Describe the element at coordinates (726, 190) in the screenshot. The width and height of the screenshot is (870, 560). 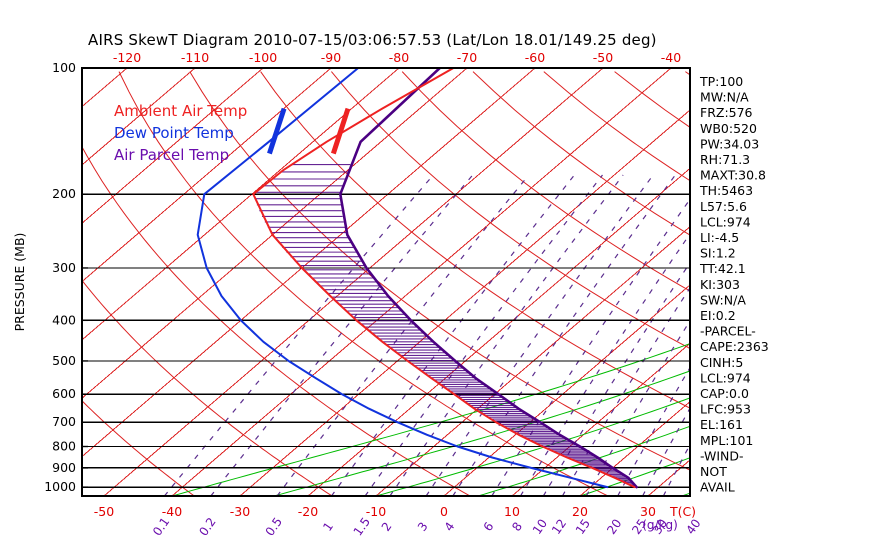
I see `info-panel-row: TH:5463` at that location.